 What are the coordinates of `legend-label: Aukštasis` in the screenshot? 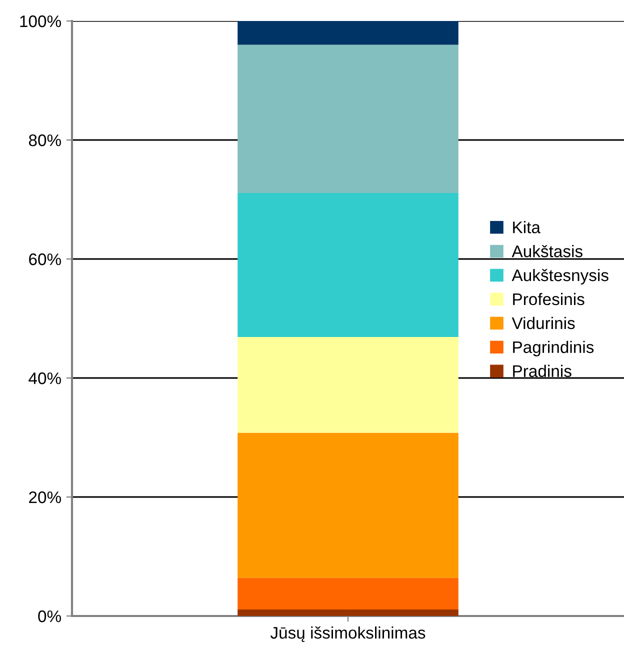 It's located at (547, 251).